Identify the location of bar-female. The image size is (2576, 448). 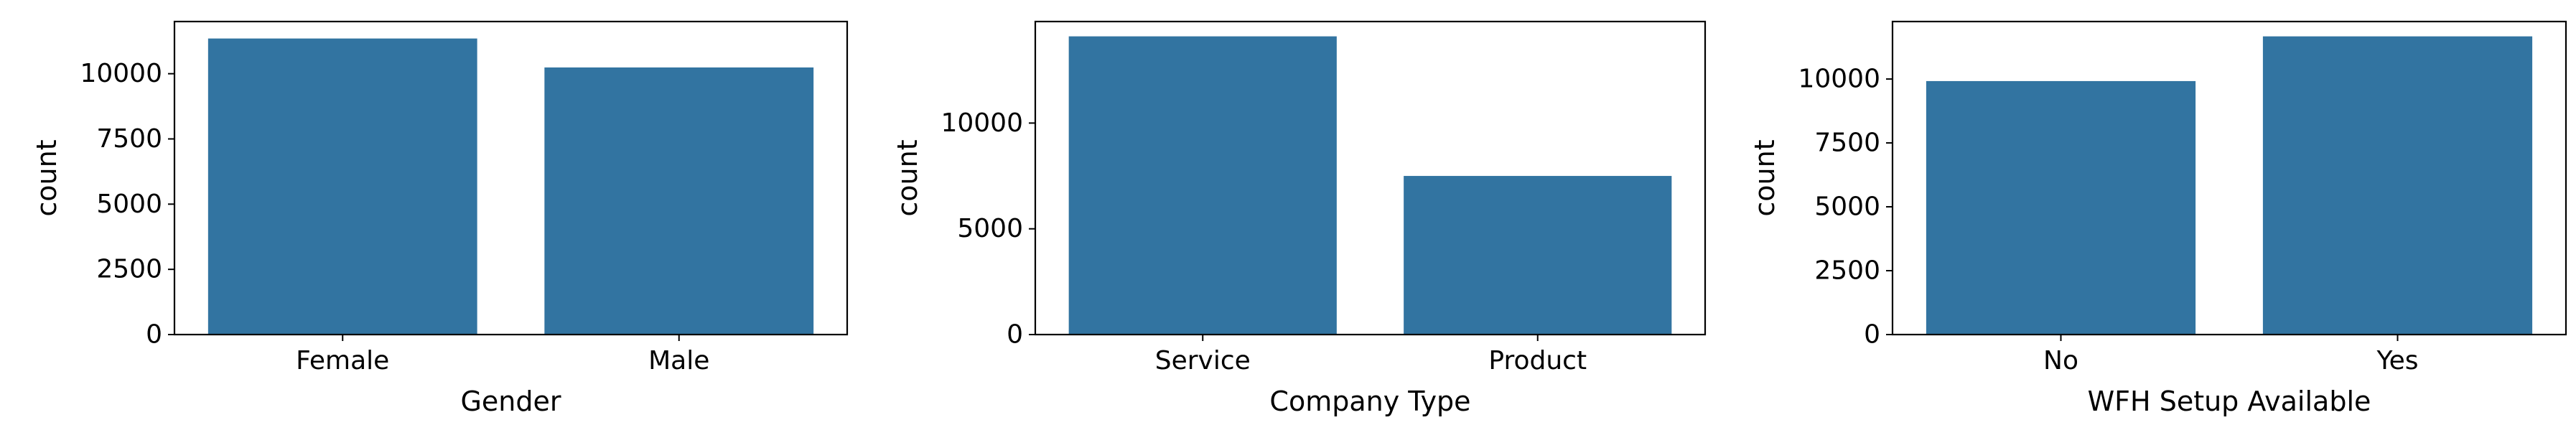
(342, 186).